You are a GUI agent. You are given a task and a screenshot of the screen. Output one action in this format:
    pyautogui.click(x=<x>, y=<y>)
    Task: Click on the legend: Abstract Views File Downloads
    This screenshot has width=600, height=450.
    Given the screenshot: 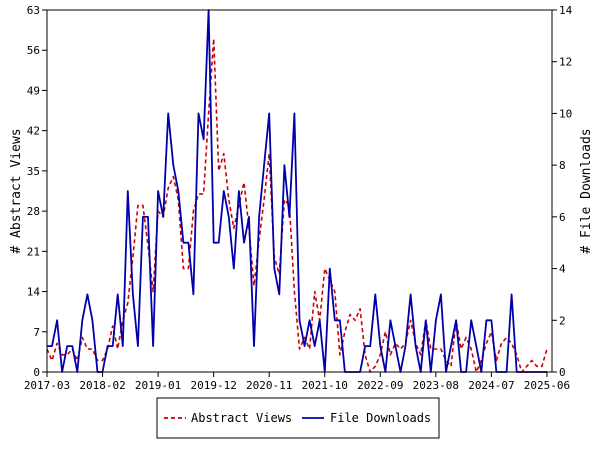 What is the action you would take?
    pyautogui.click(x=298, y=418)
    